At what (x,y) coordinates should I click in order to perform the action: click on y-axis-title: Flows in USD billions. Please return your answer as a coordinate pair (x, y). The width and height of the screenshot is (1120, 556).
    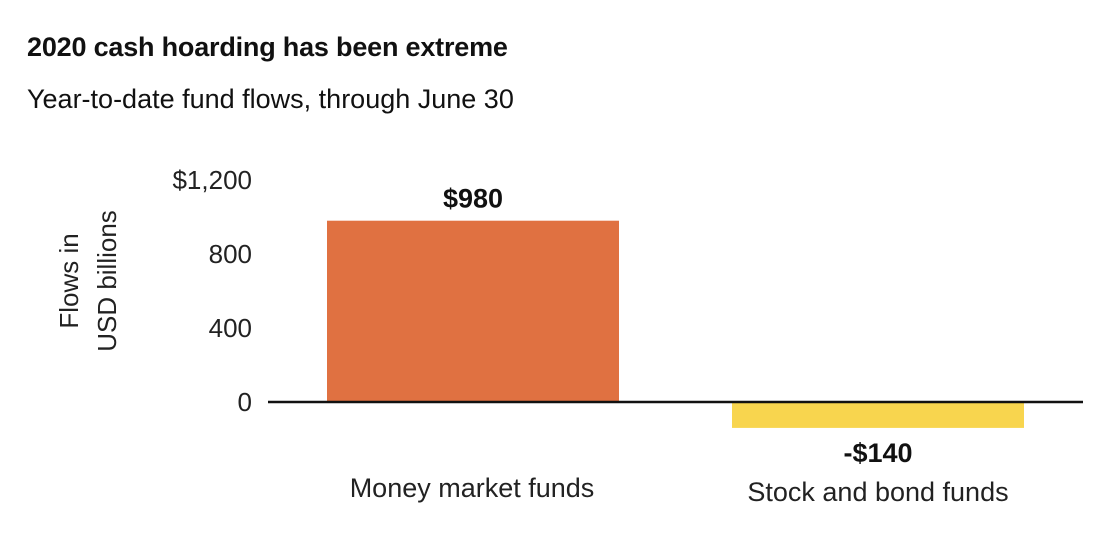
    Looking at the image, I should click on (88, 281).